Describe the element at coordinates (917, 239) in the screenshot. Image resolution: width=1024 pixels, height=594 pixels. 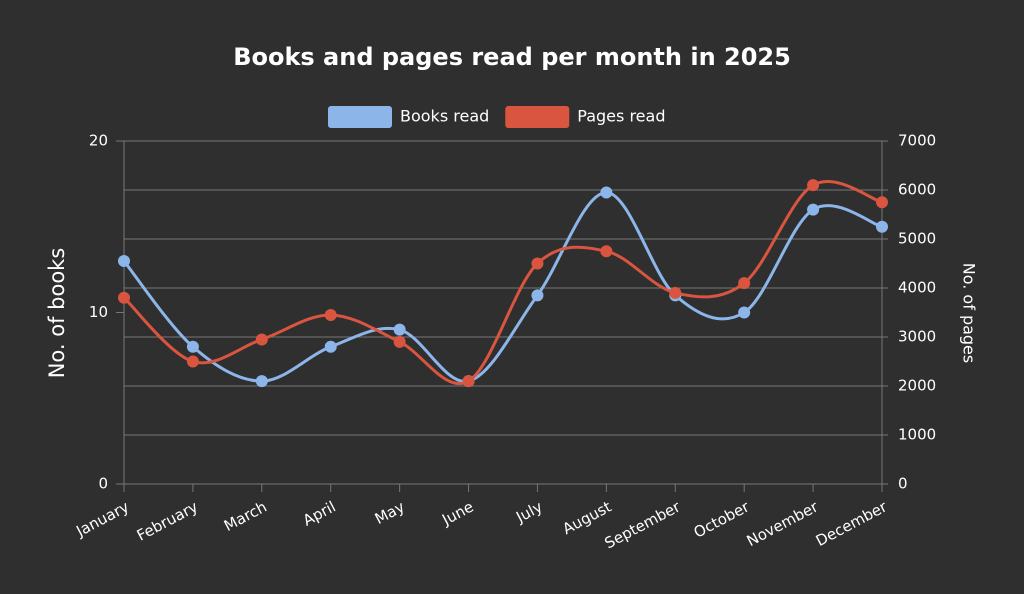
I see `y2-tick-label: 5000` at that location.